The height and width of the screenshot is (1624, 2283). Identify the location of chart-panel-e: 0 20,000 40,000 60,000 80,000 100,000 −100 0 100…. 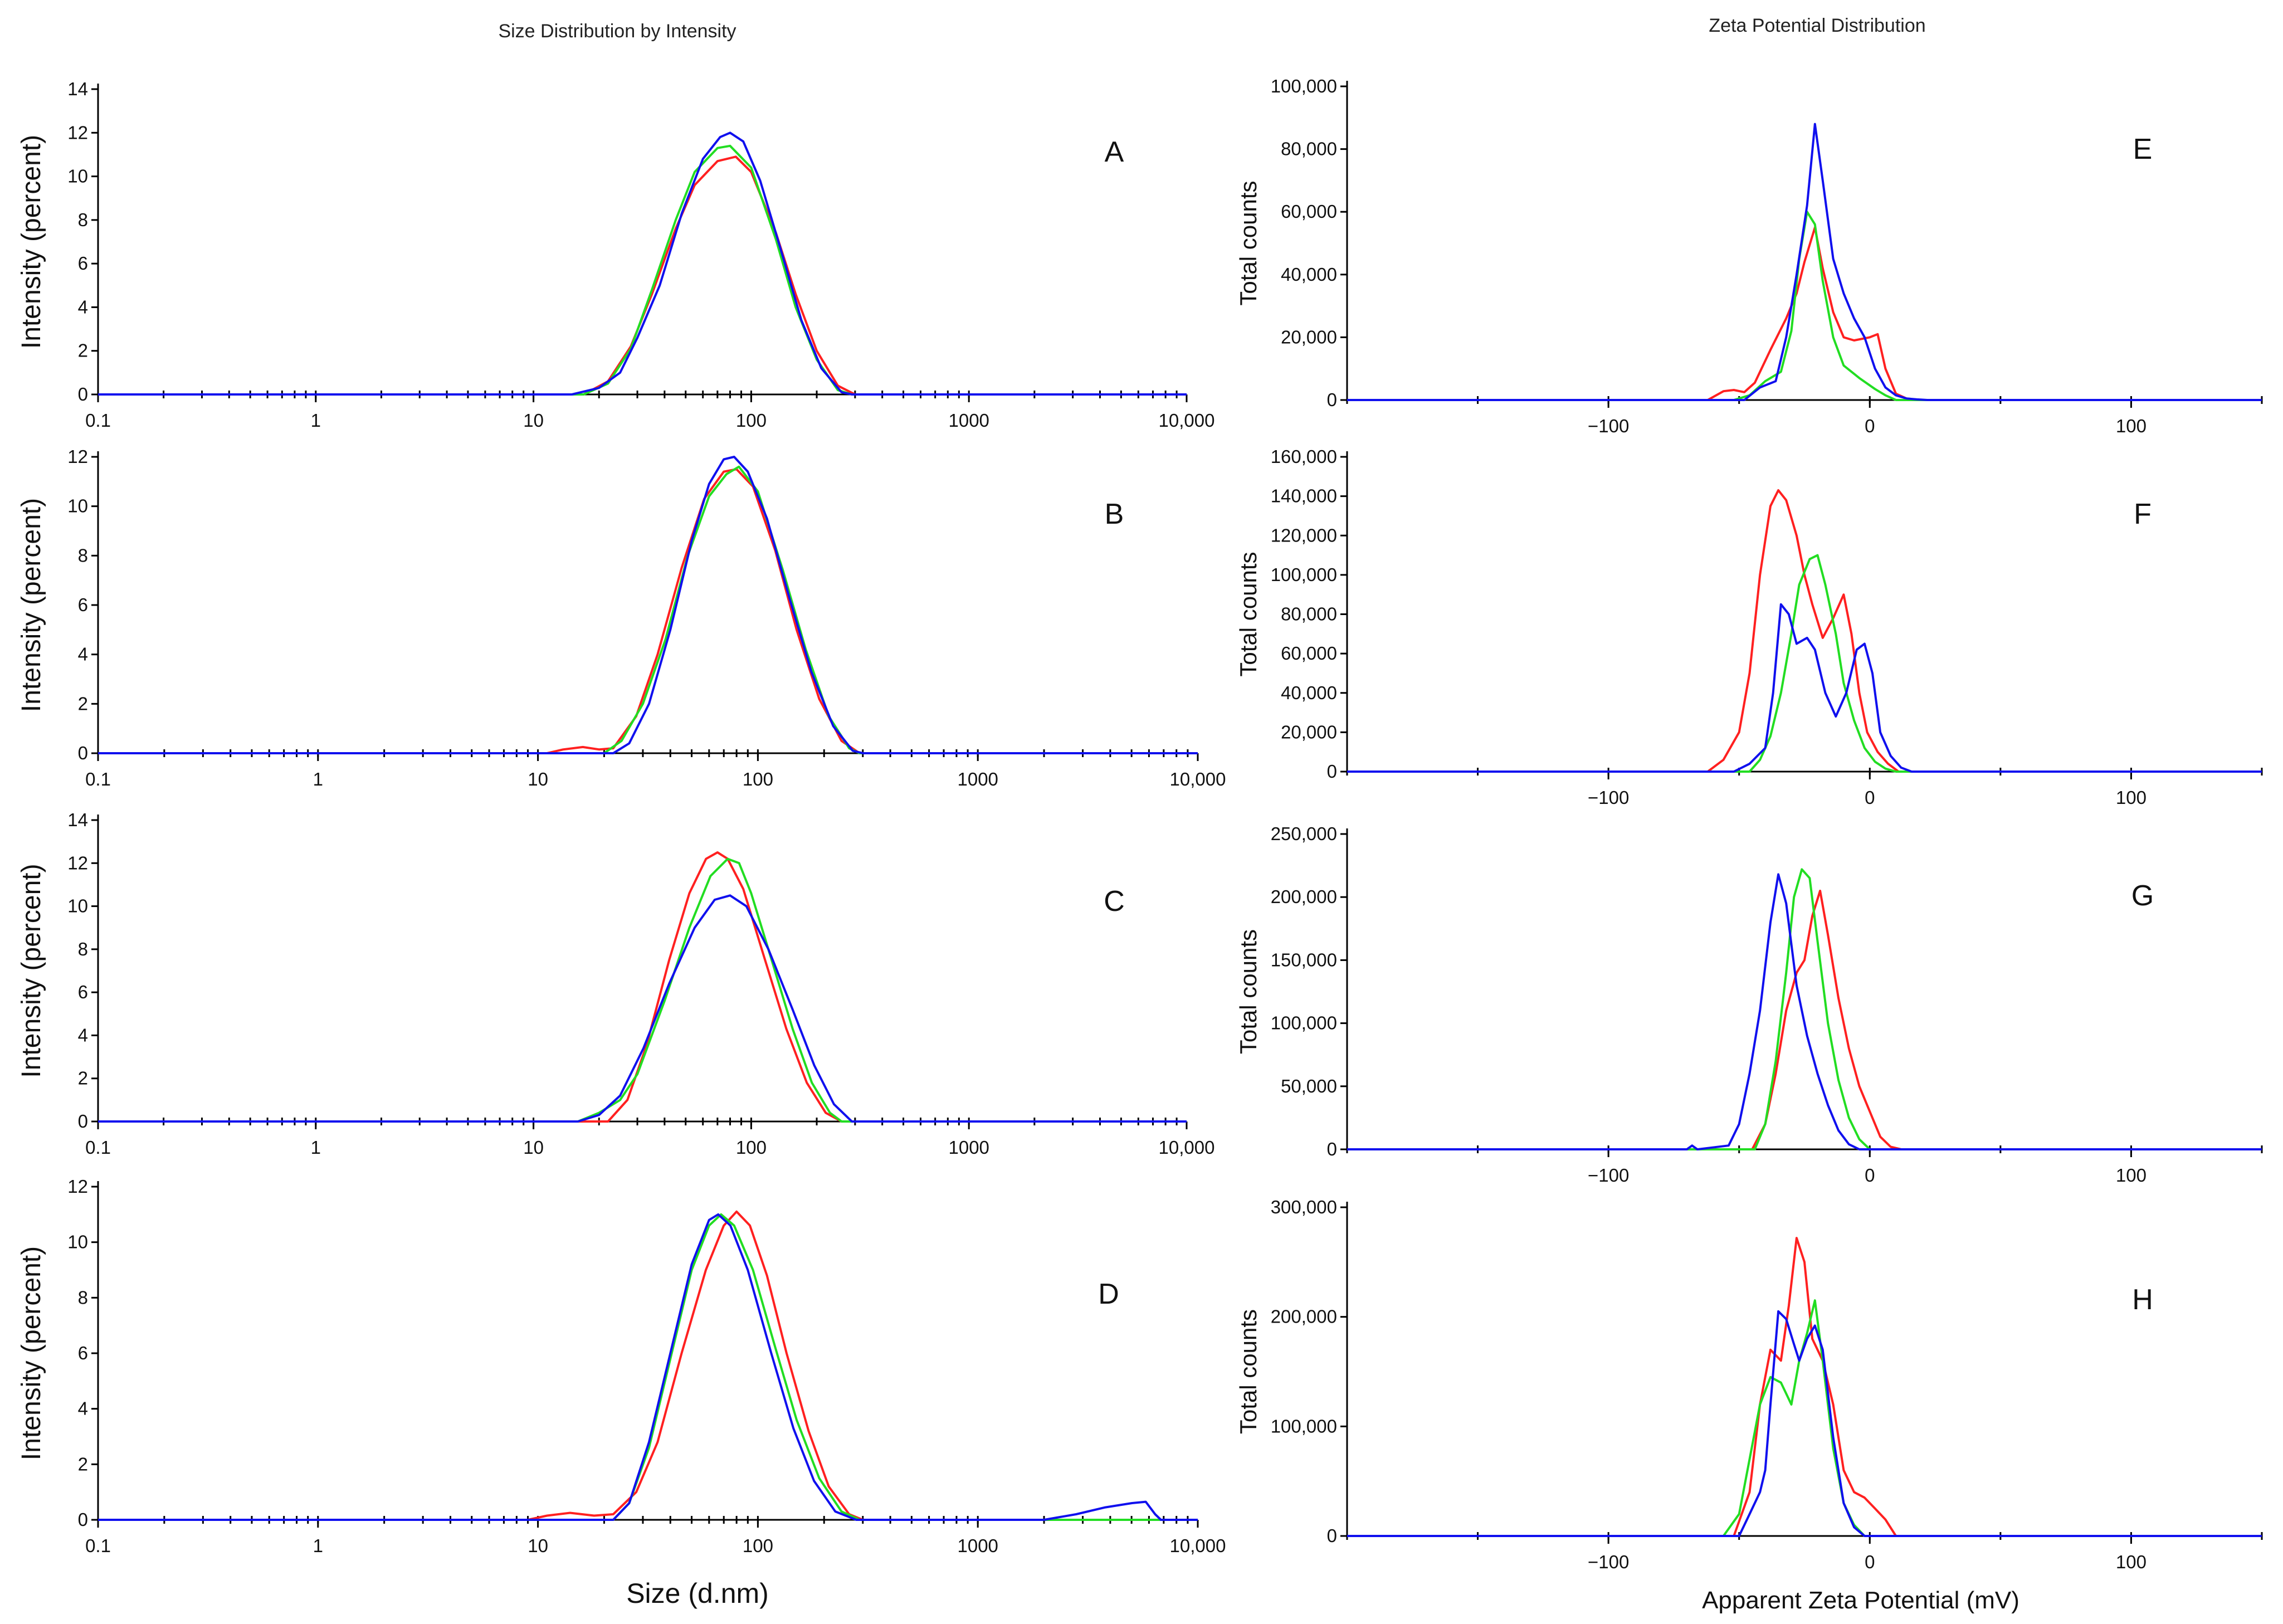
(1749, 256).